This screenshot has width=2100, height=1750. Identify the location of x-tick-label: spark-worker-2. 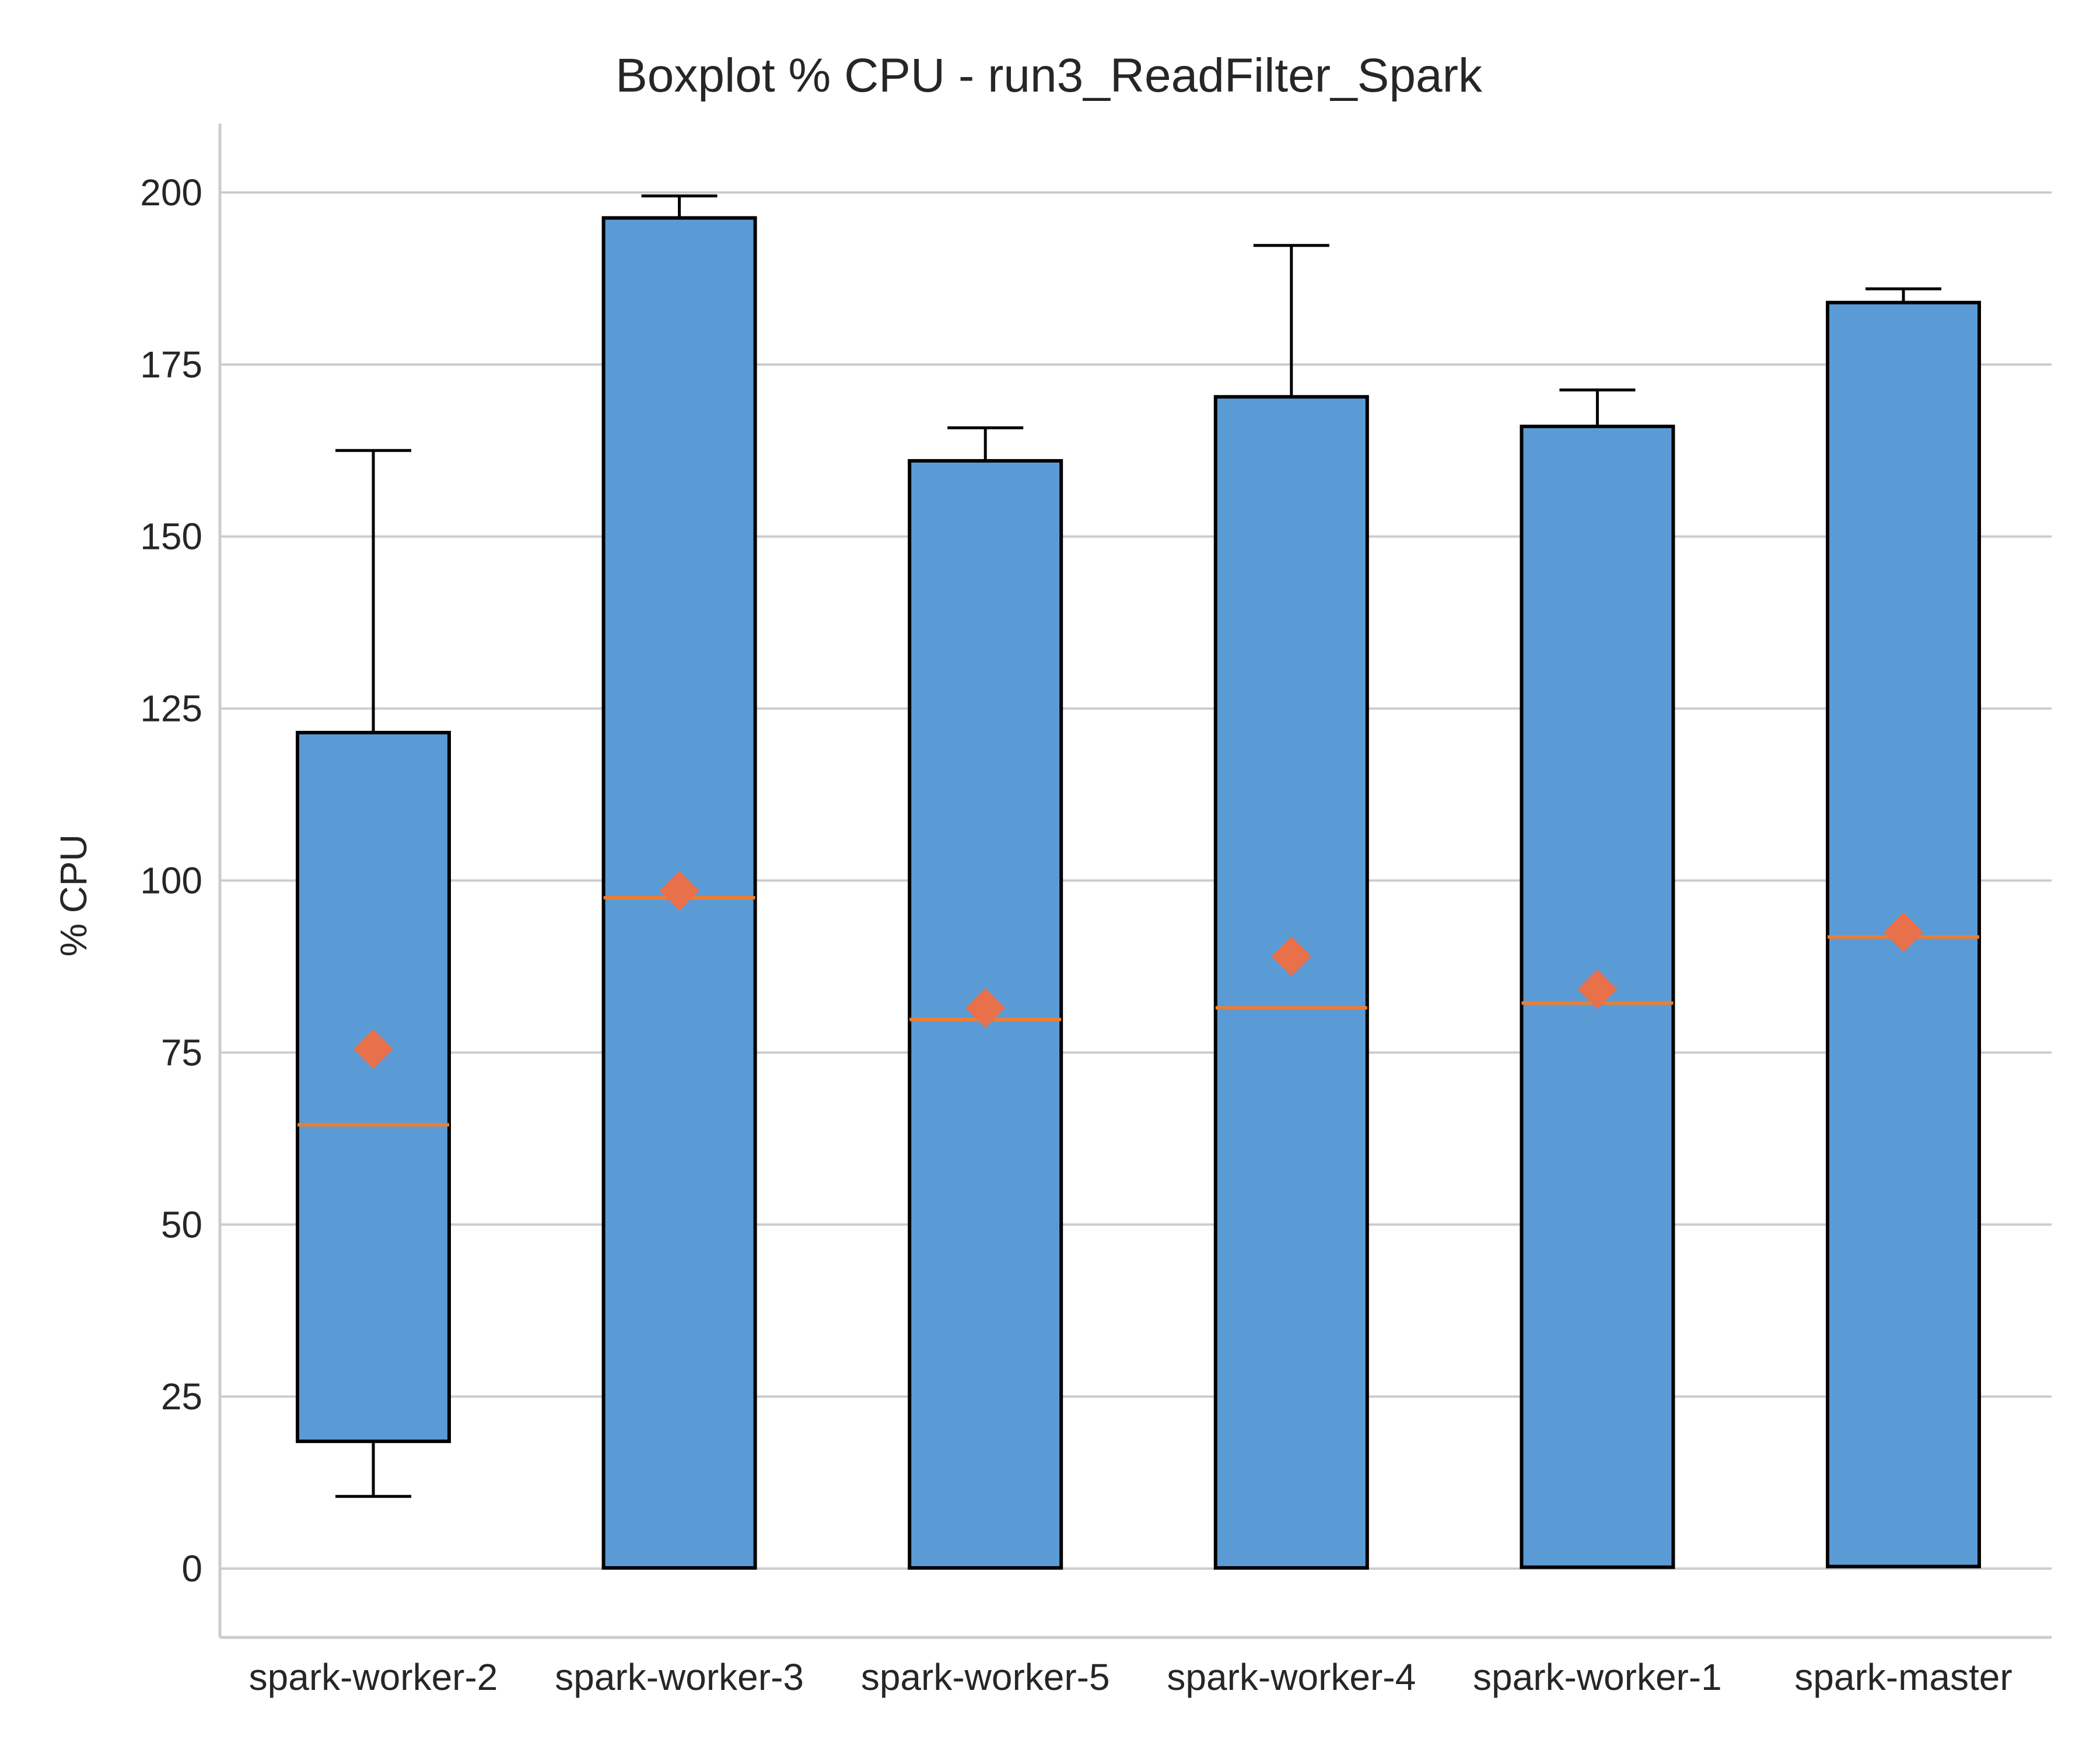
(373, 1677).